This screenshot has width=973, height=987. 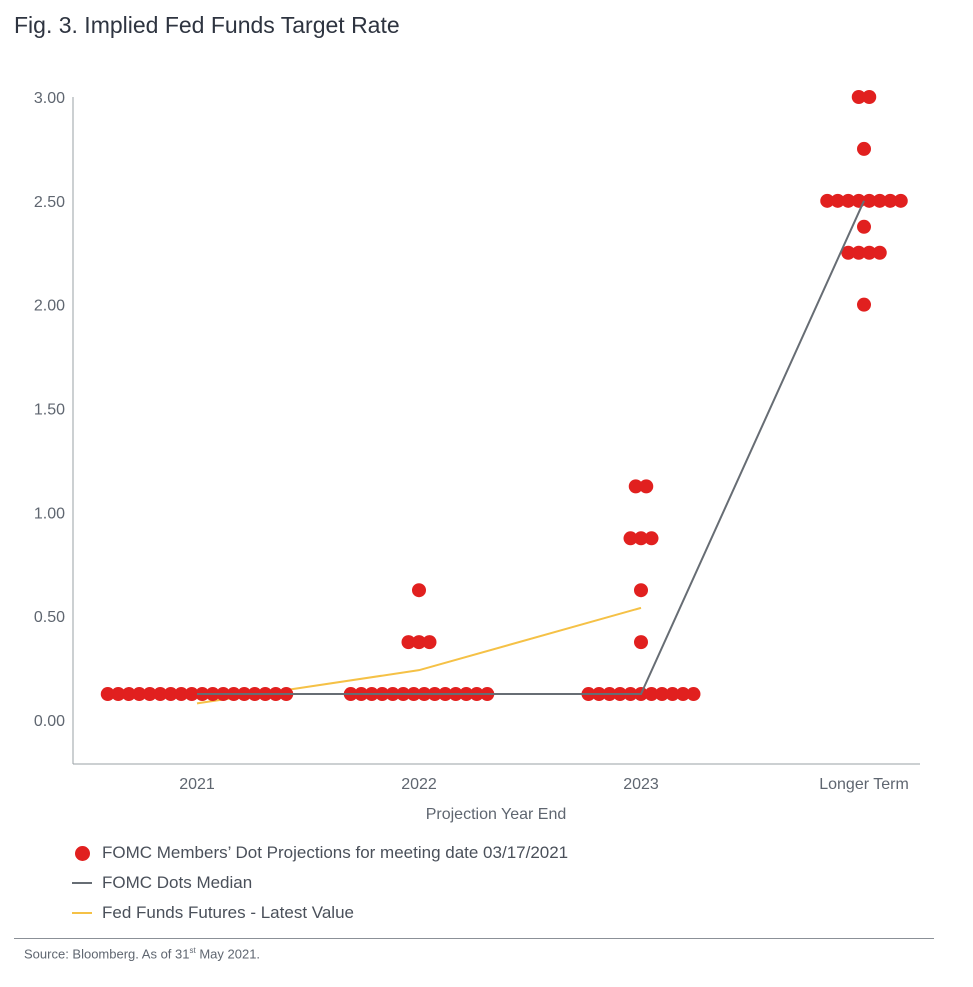 I want to click on footer-divider, so click(x=474, y=938).